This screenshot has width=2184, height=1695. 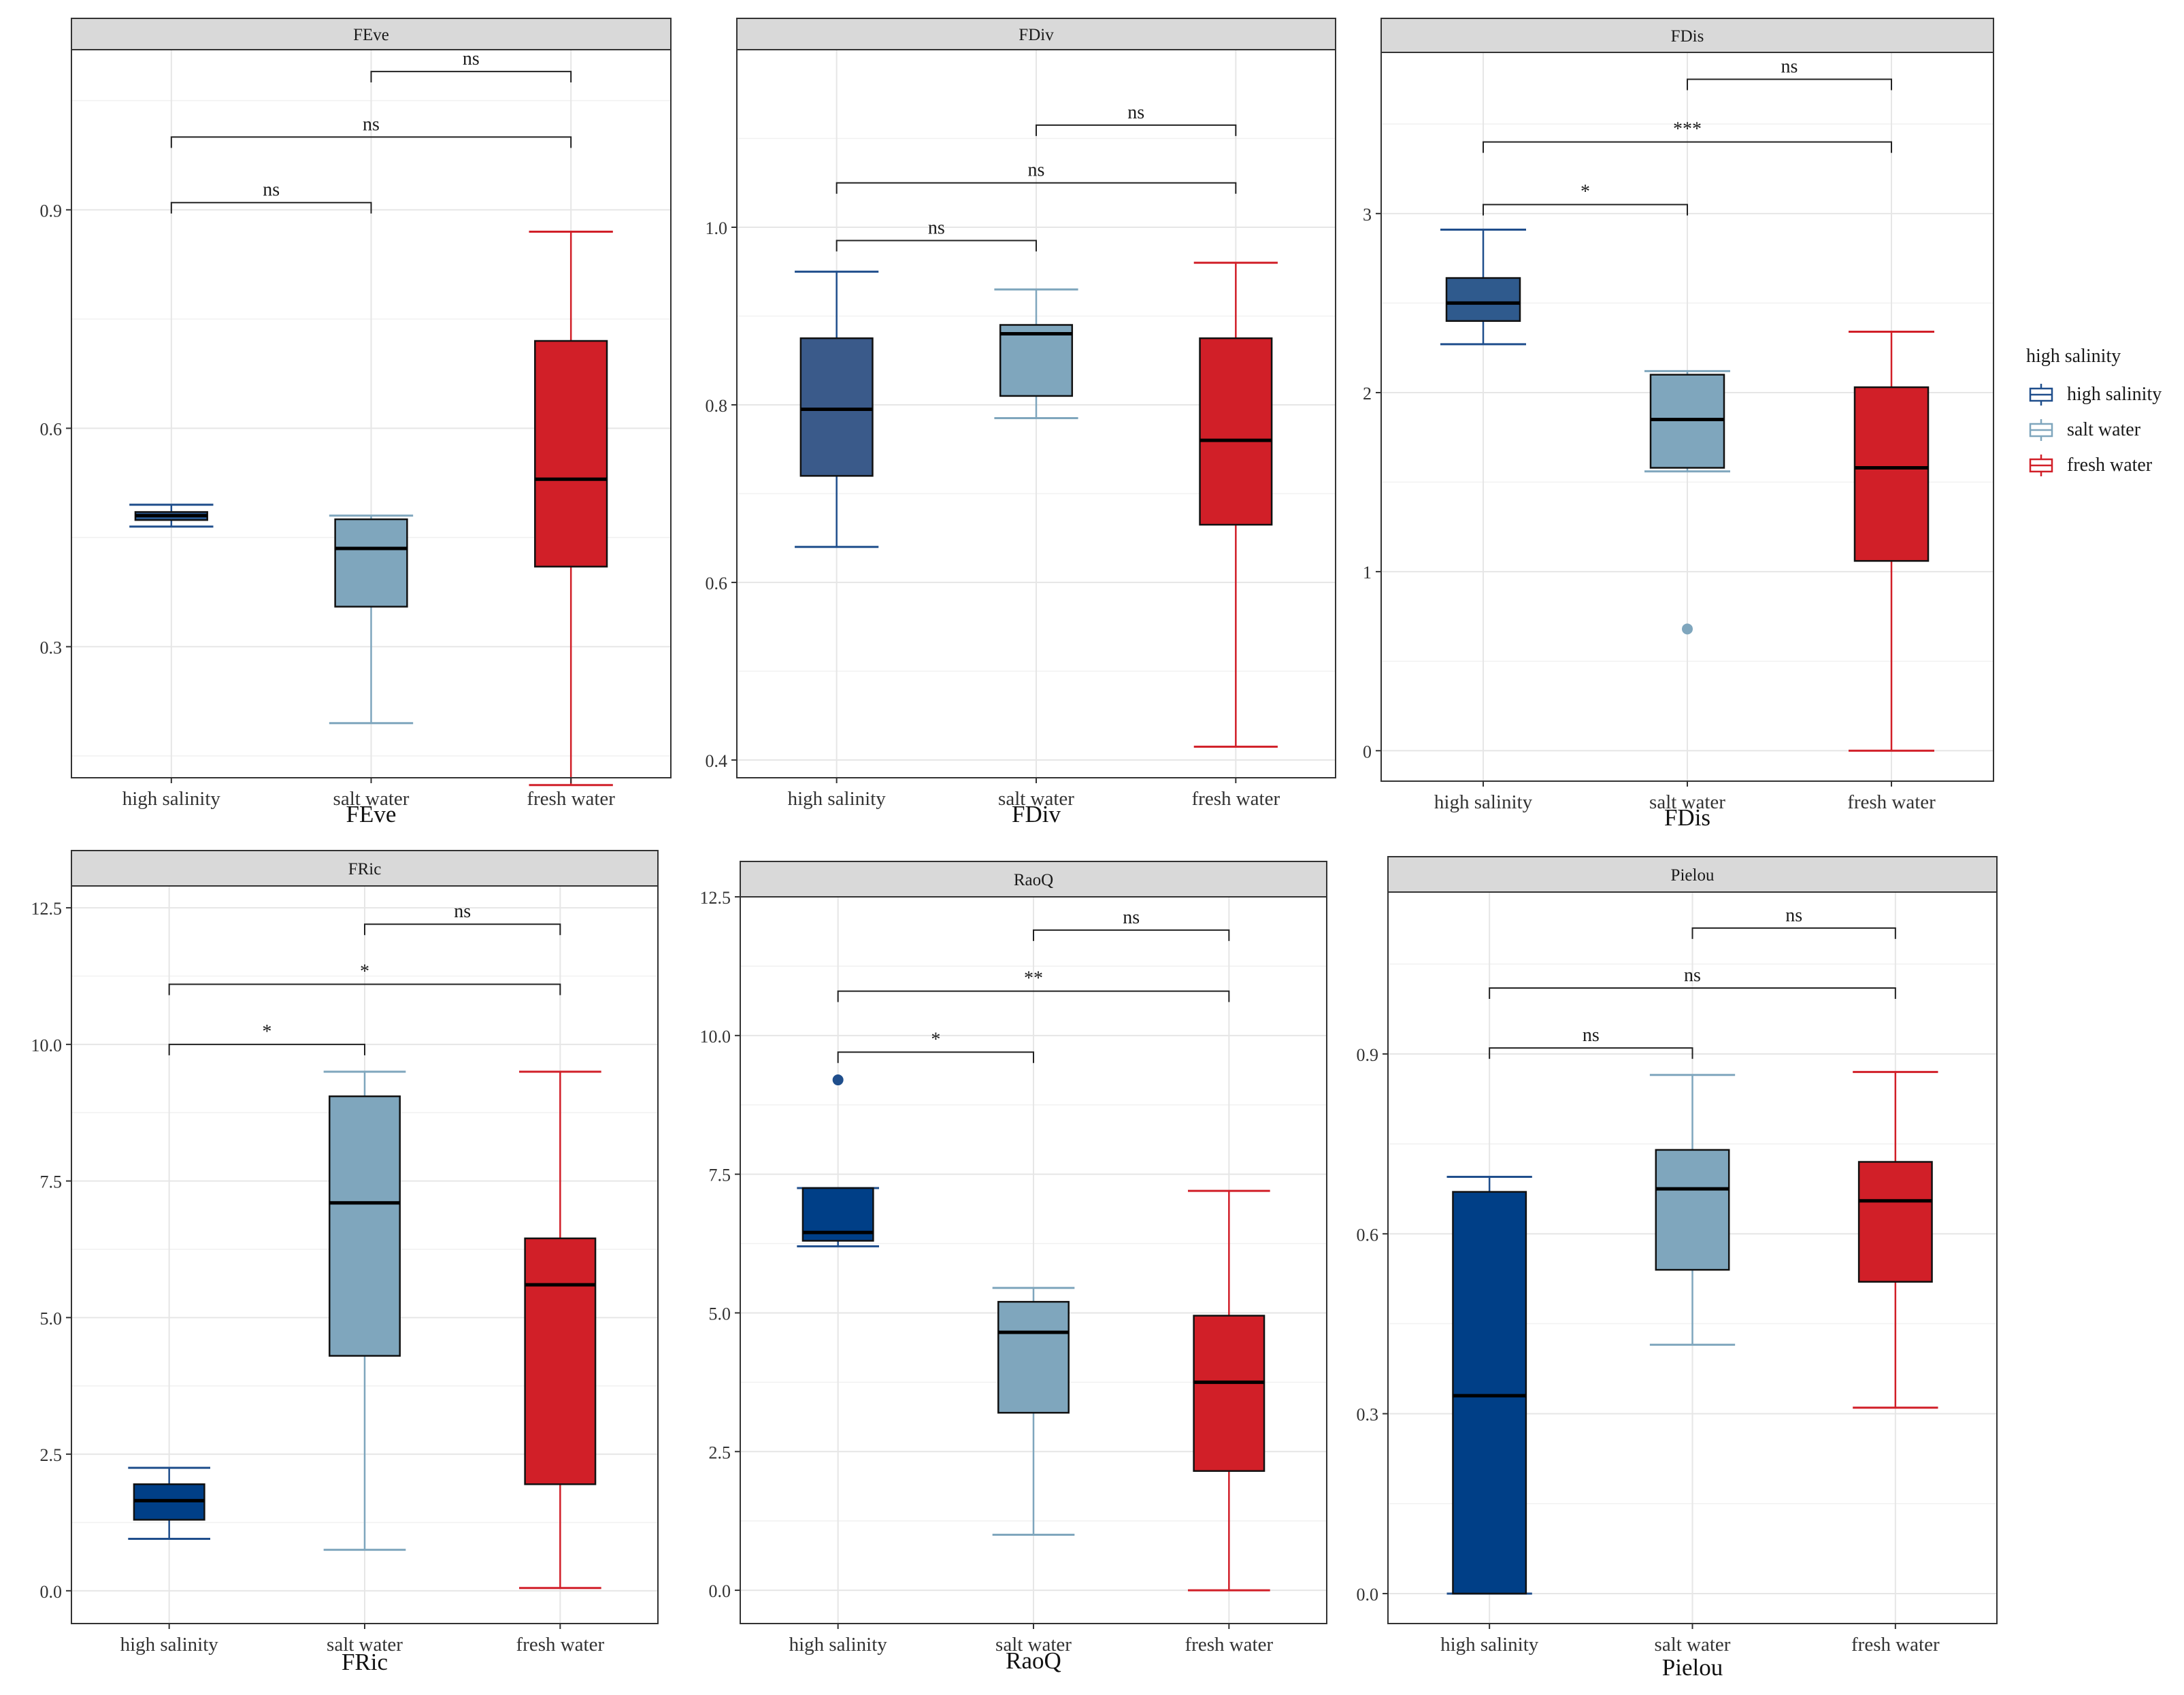 I want to click on legend-key-fresh-water, so click(x=2041, y=466).